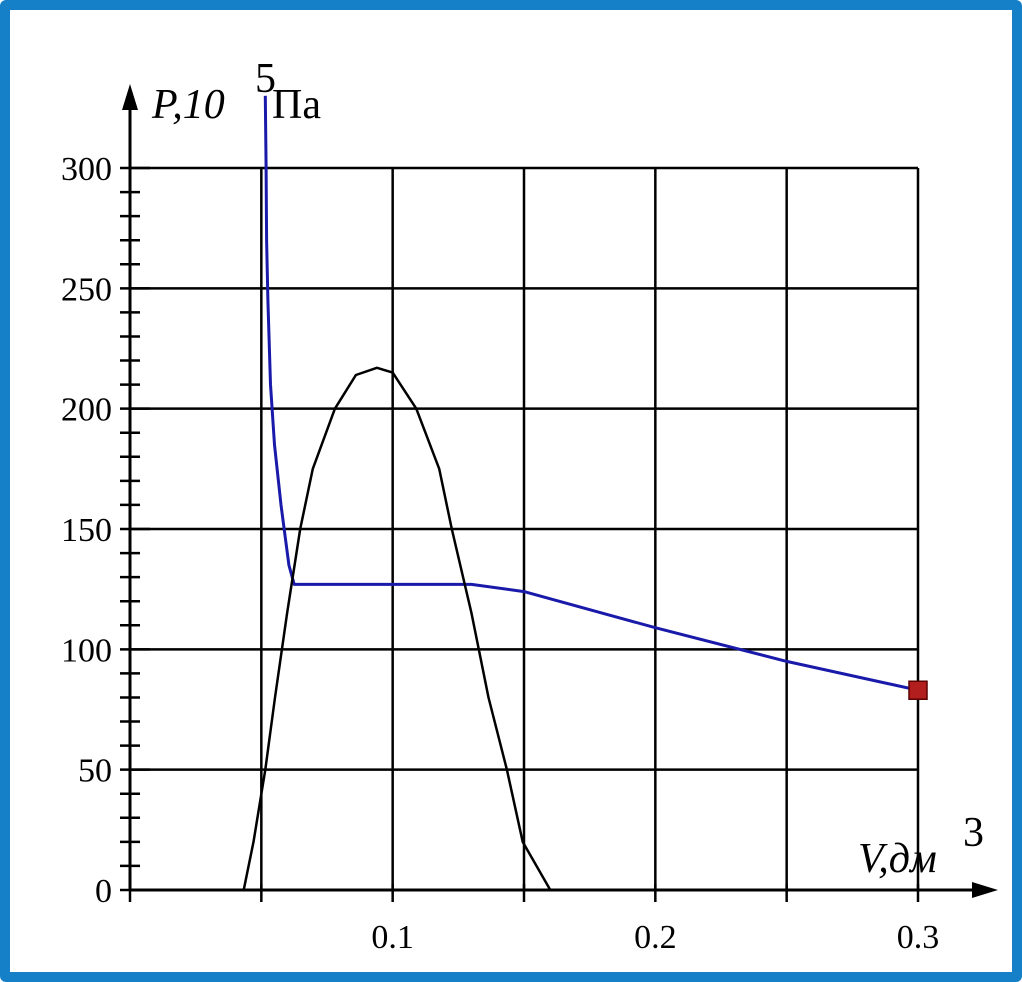  I want to click on x-tick-label: 0.3, so click(918, 937).